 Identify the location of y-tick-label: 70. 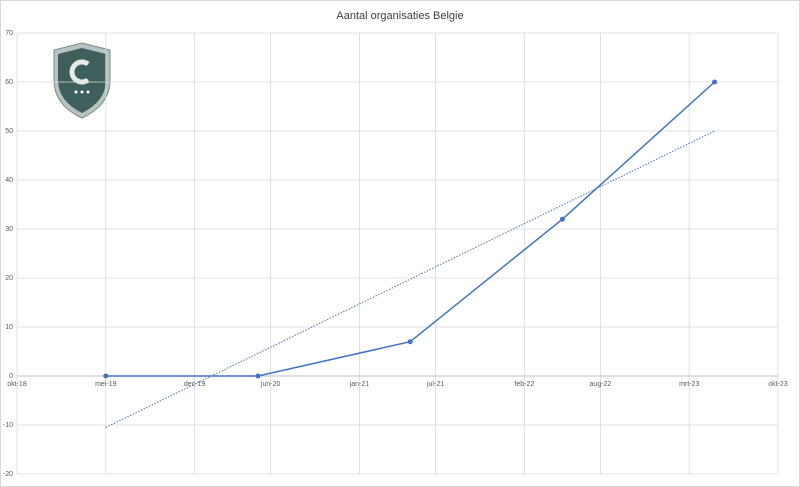
(9, 33).